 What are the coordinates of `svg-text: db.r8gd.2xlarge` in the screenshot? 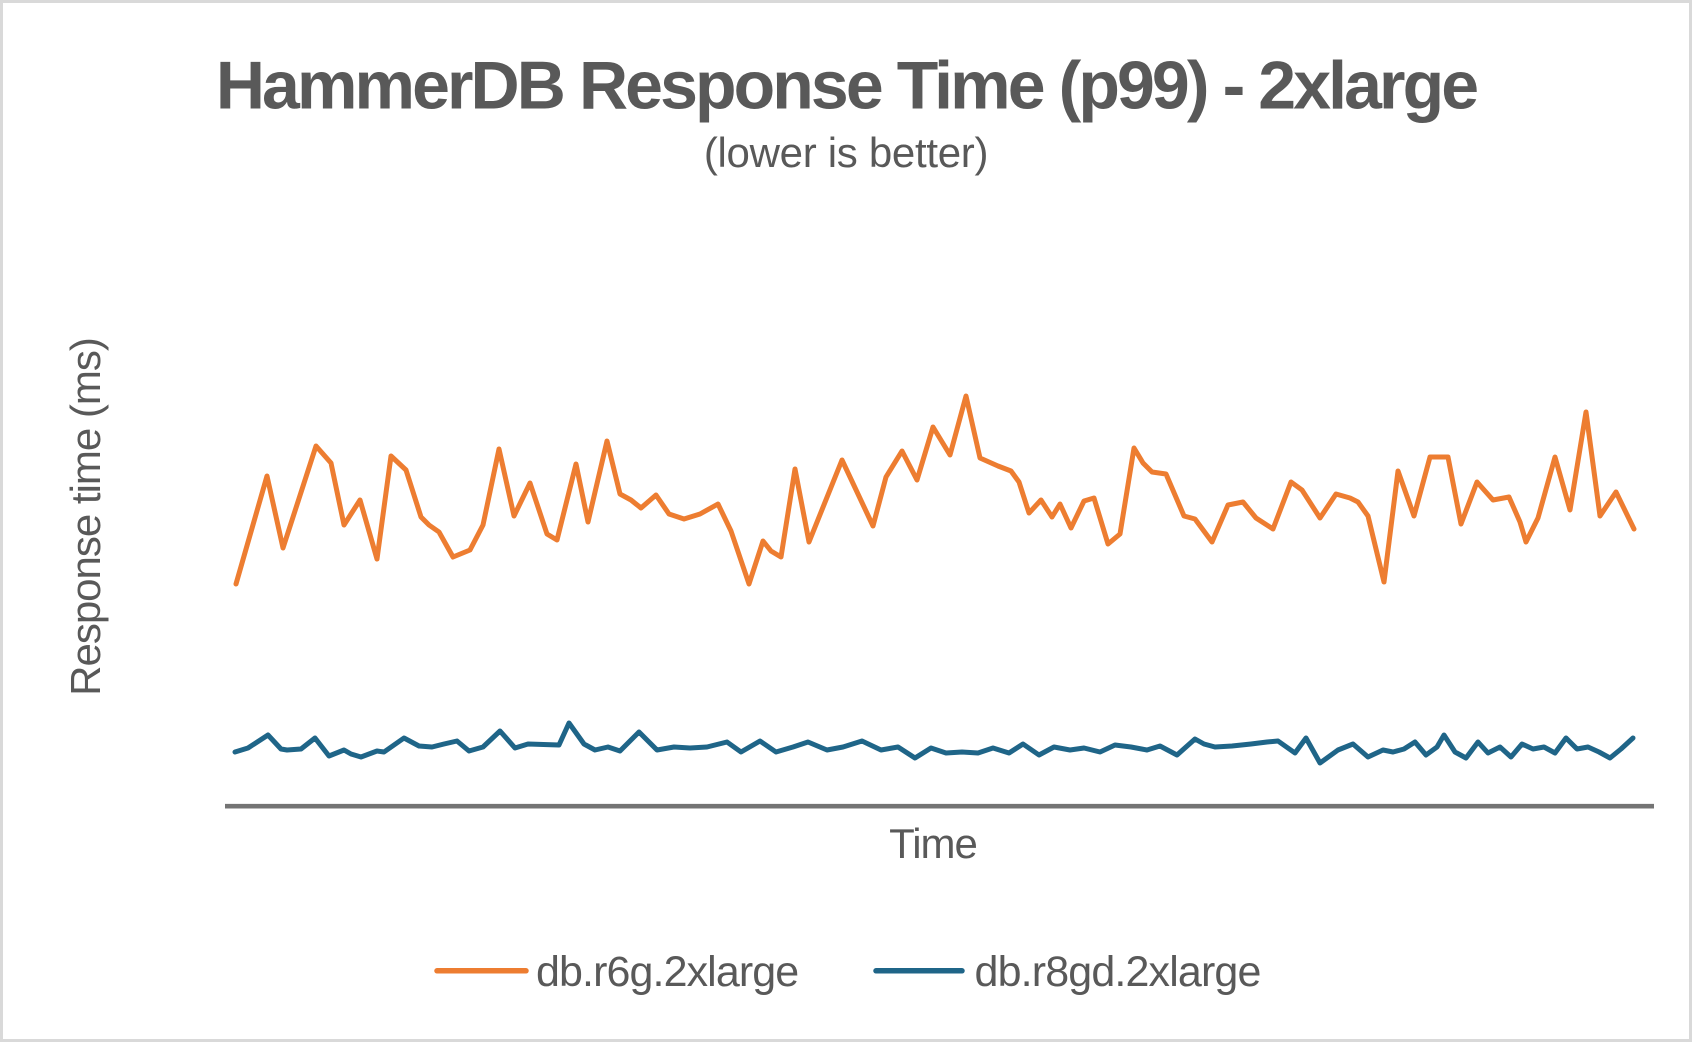 It's located at (1118, 972).